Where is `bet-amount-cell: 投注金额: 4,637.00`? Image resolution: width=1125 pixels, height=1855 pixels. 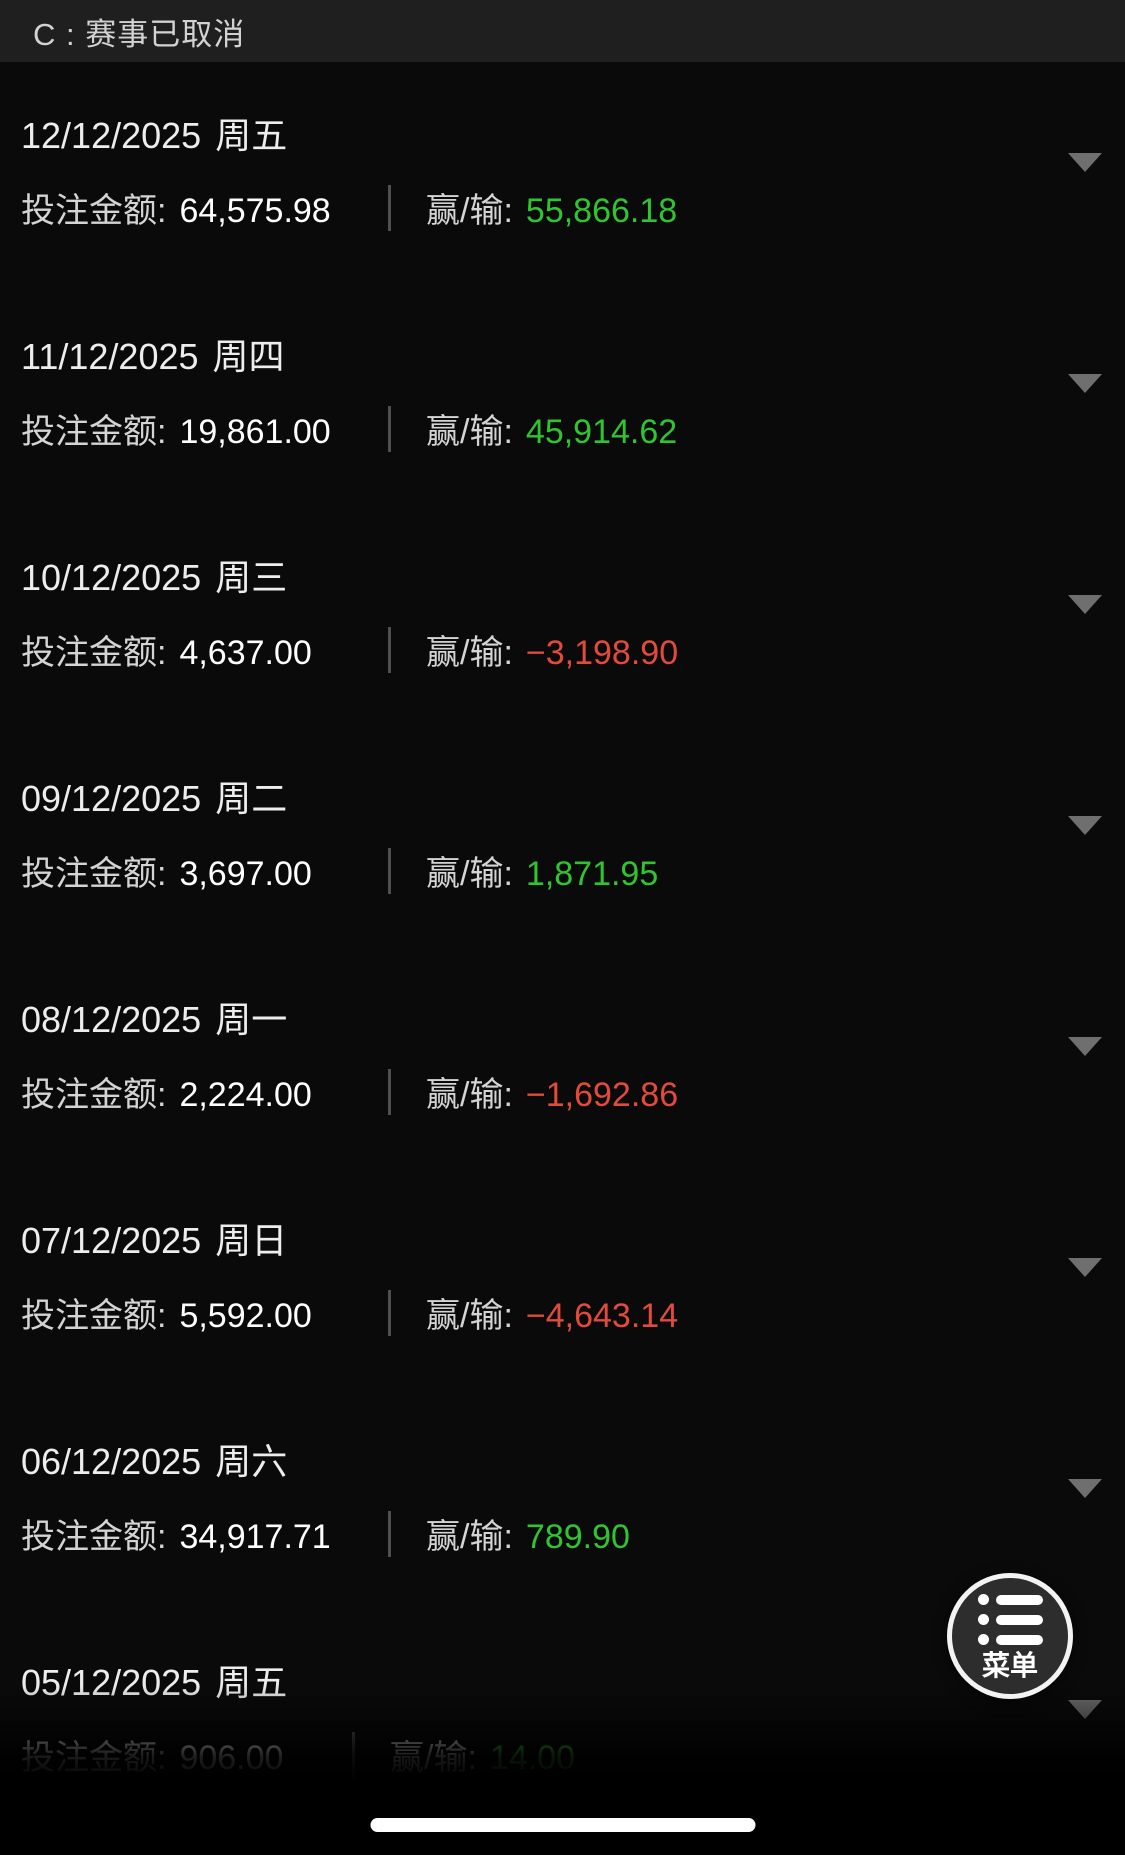 bet-amount-cell: 投注金额: 4,637.00 is located at coordinates (204, 649).